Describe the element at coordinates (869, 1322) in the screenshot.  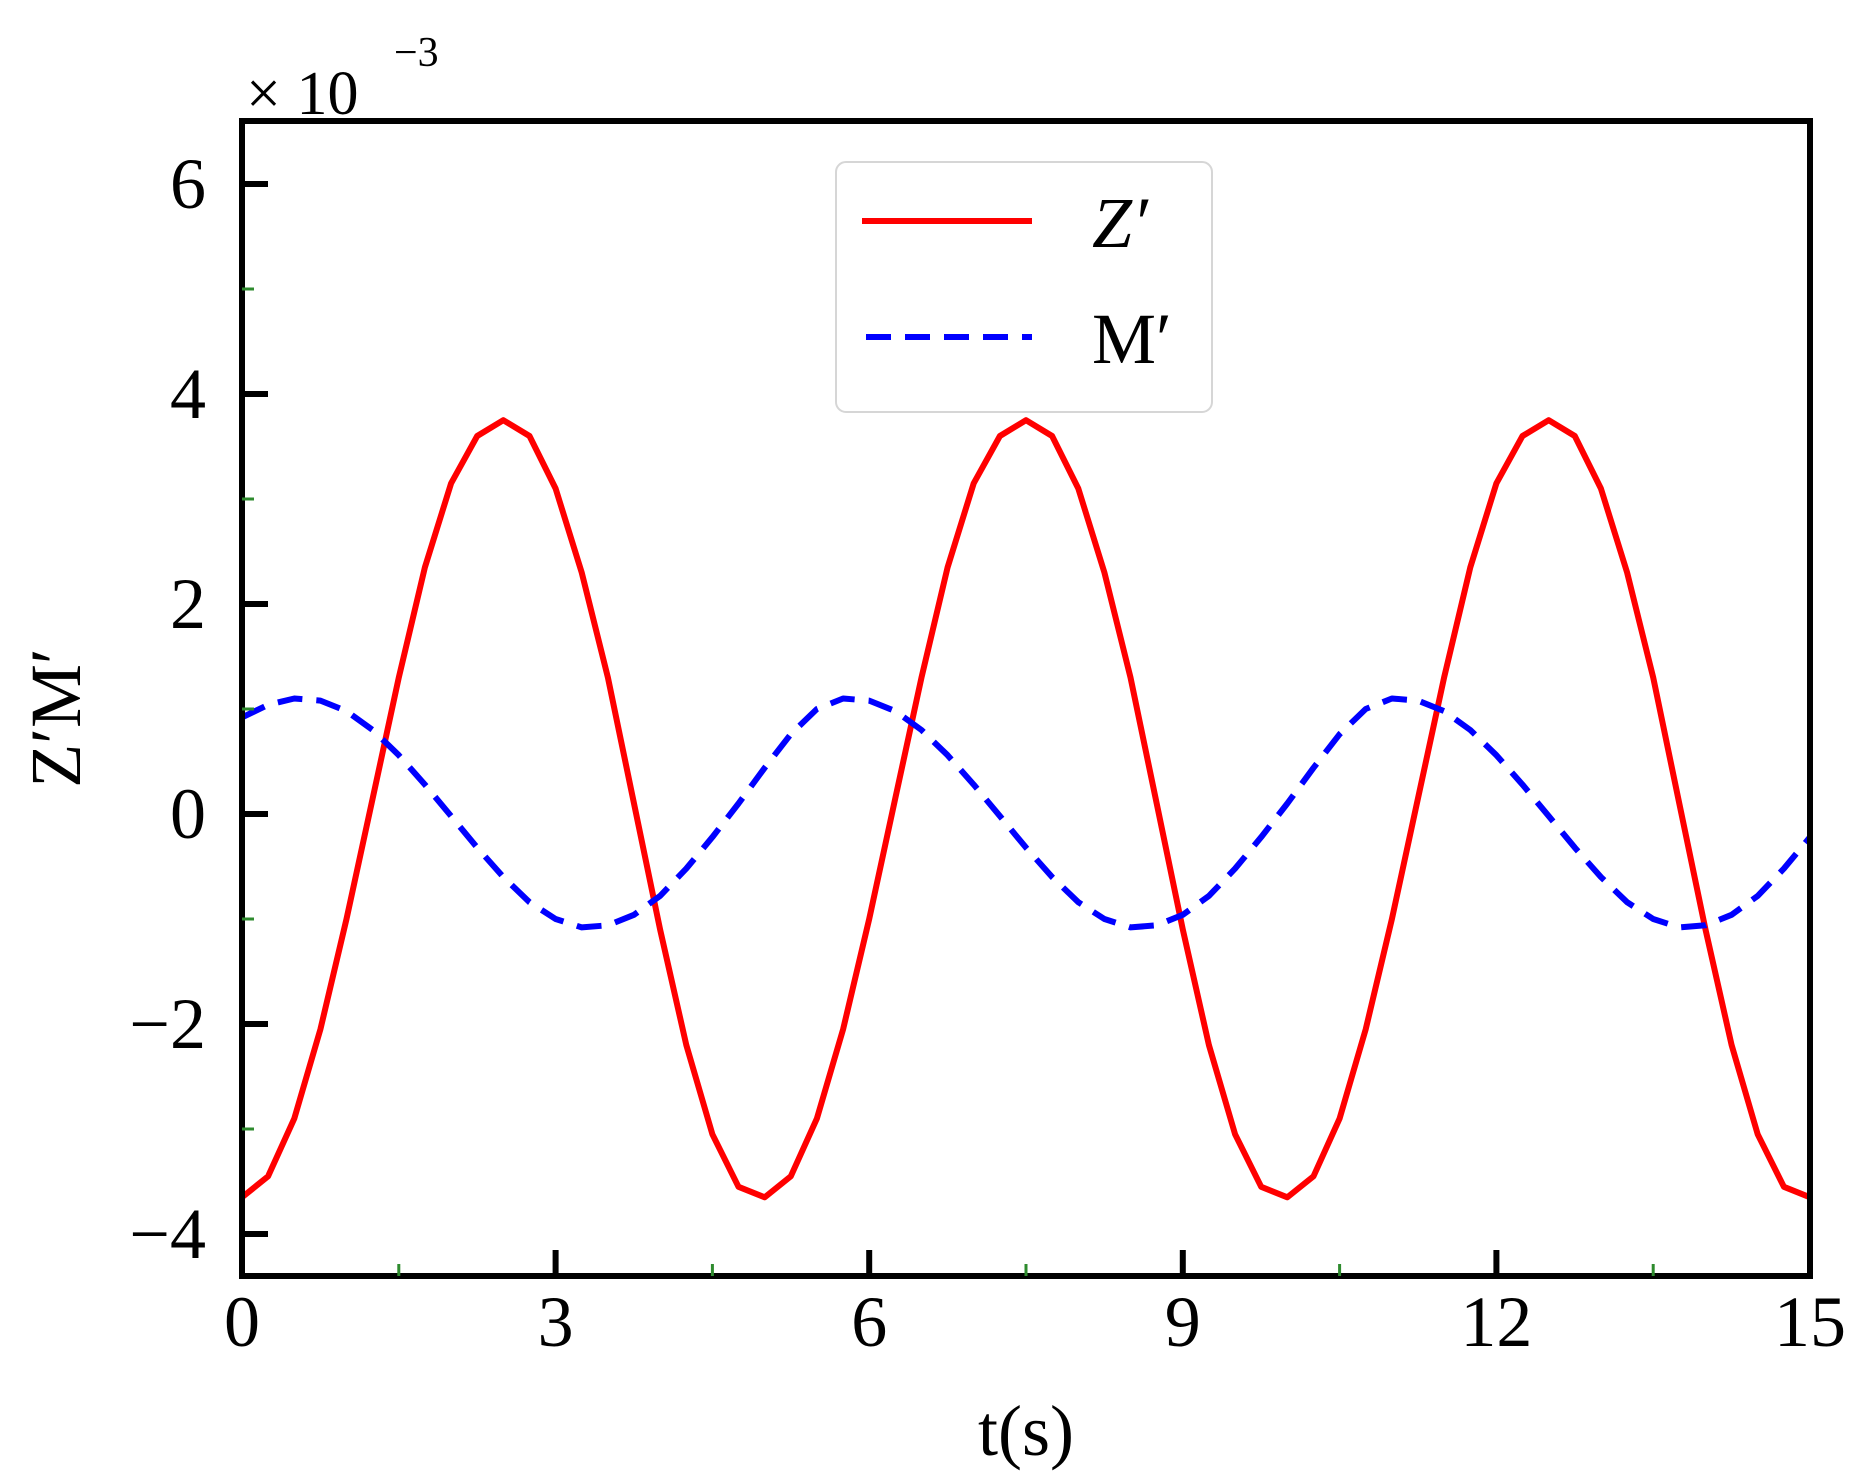
I see `x-tick-label: 6` at that location.